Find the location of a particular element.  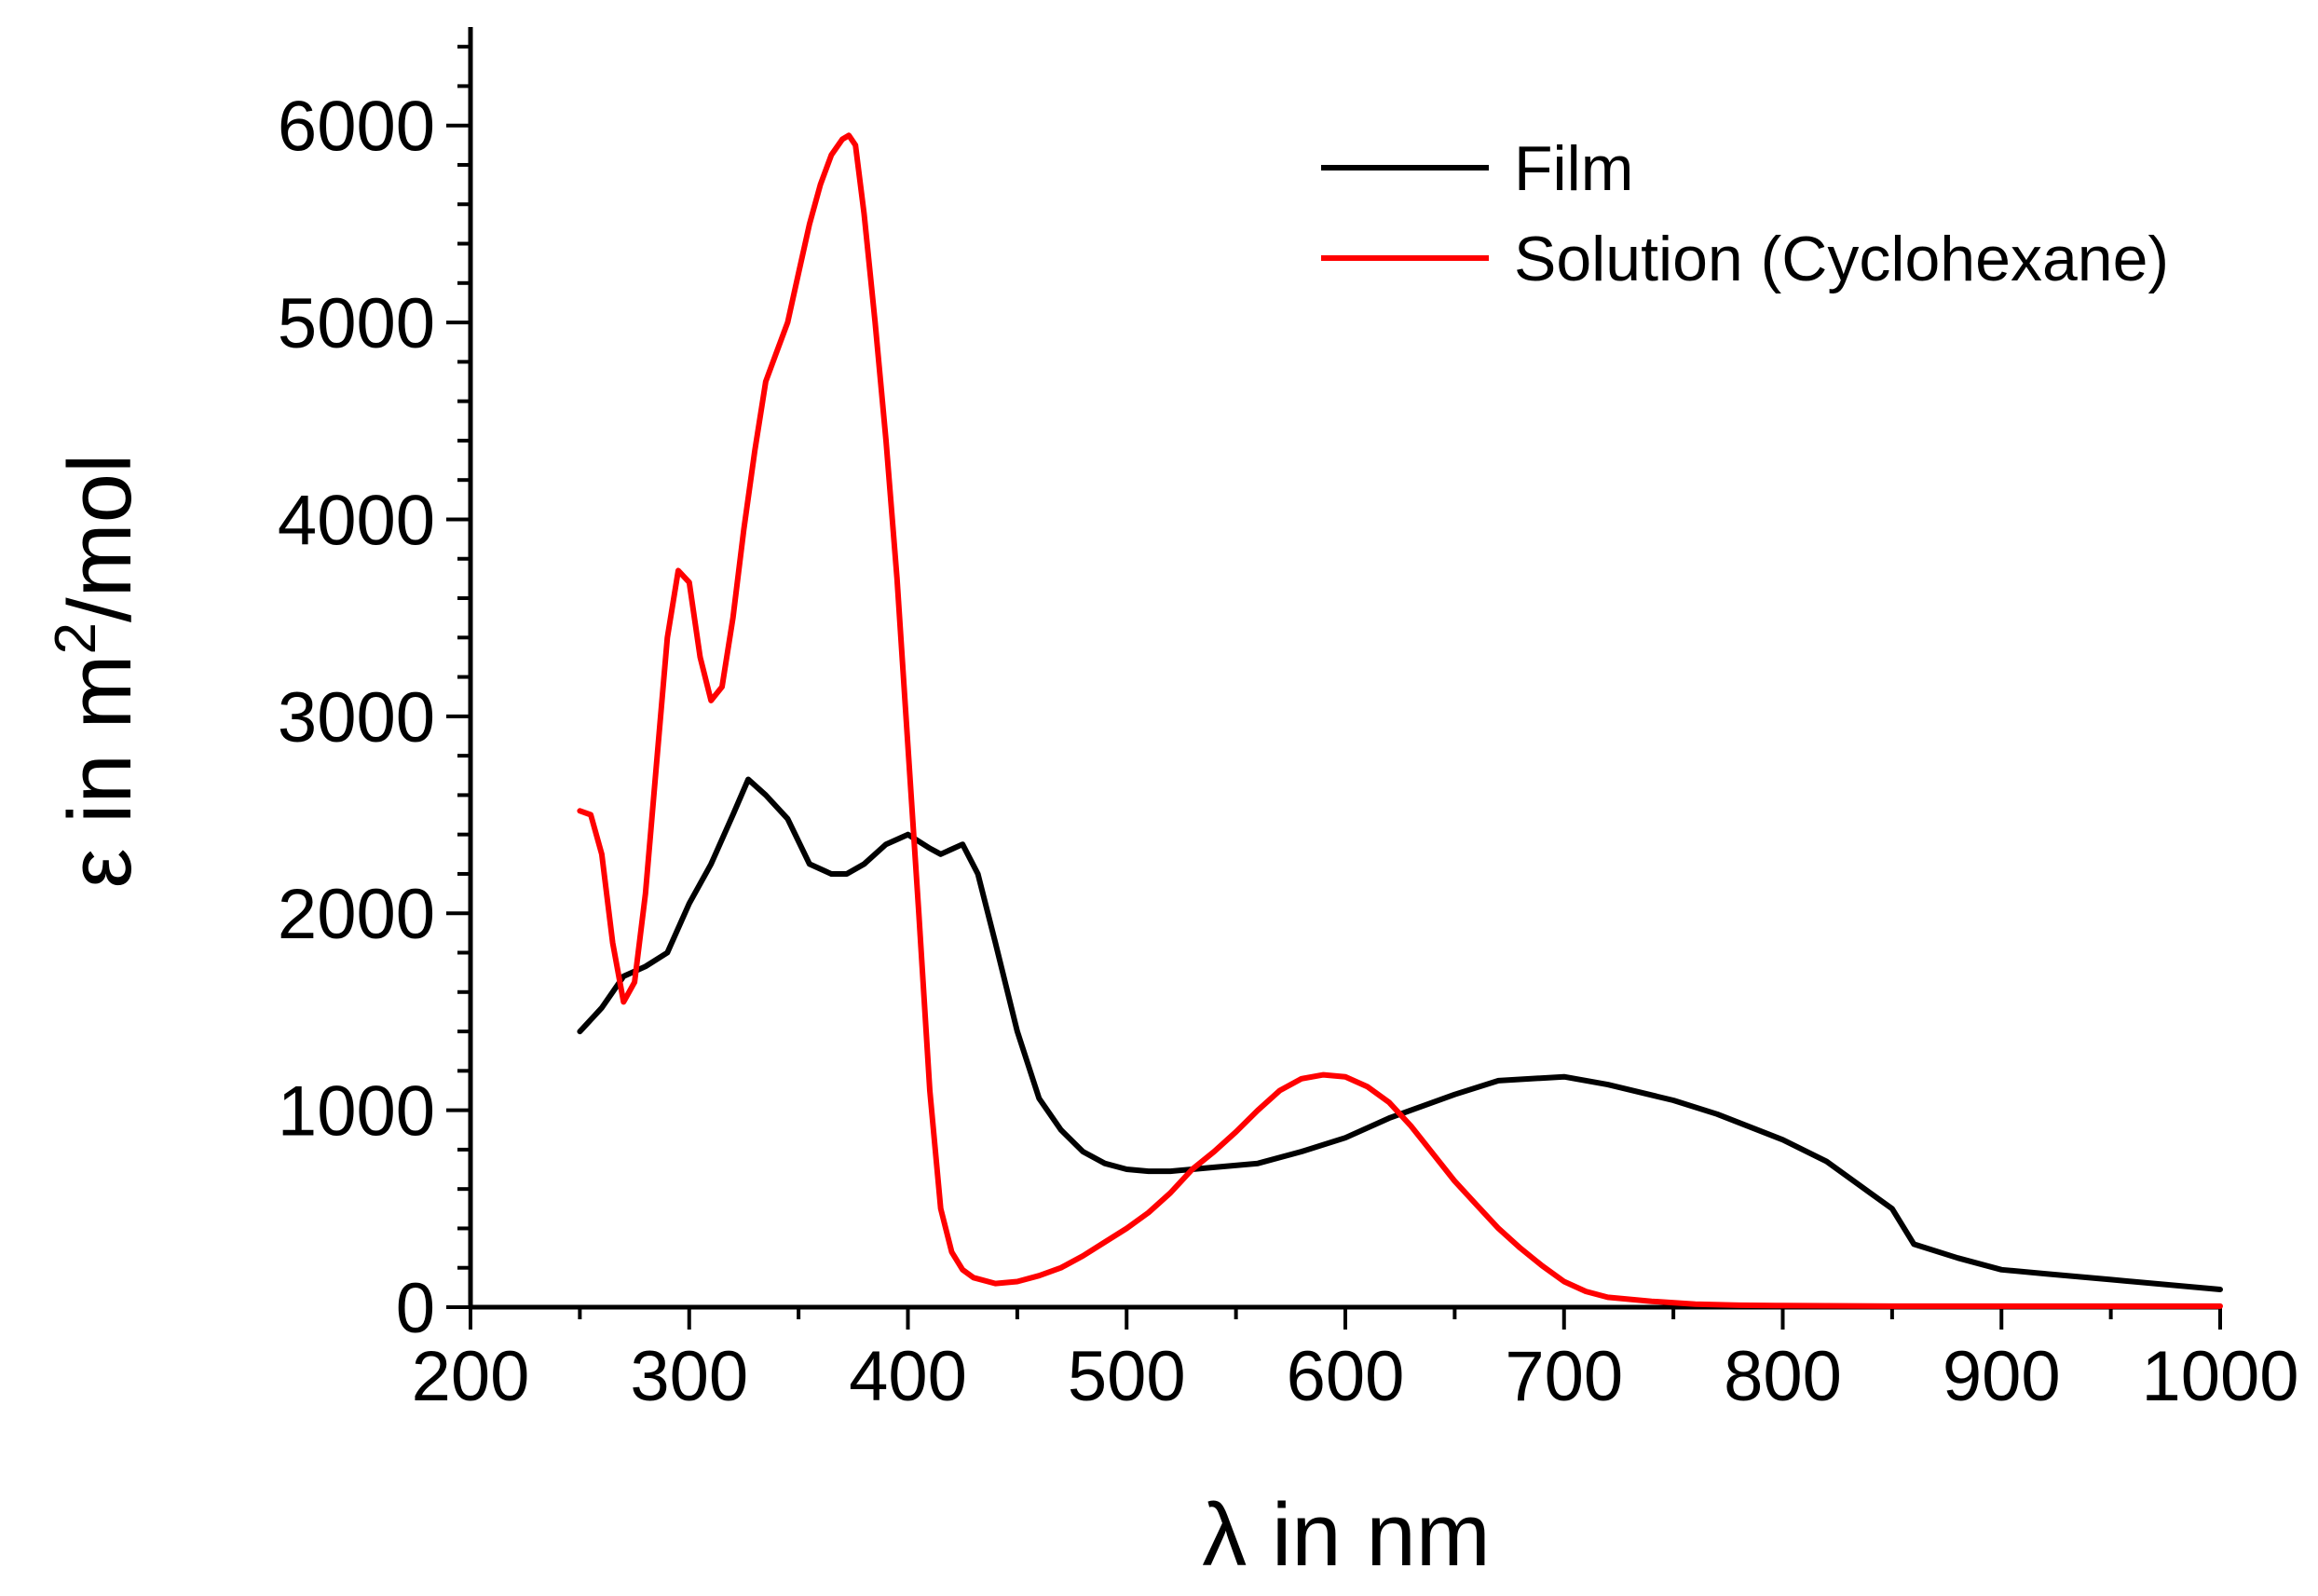

y-axis-title-superscript: 2 is located at coordinates (76, 638).